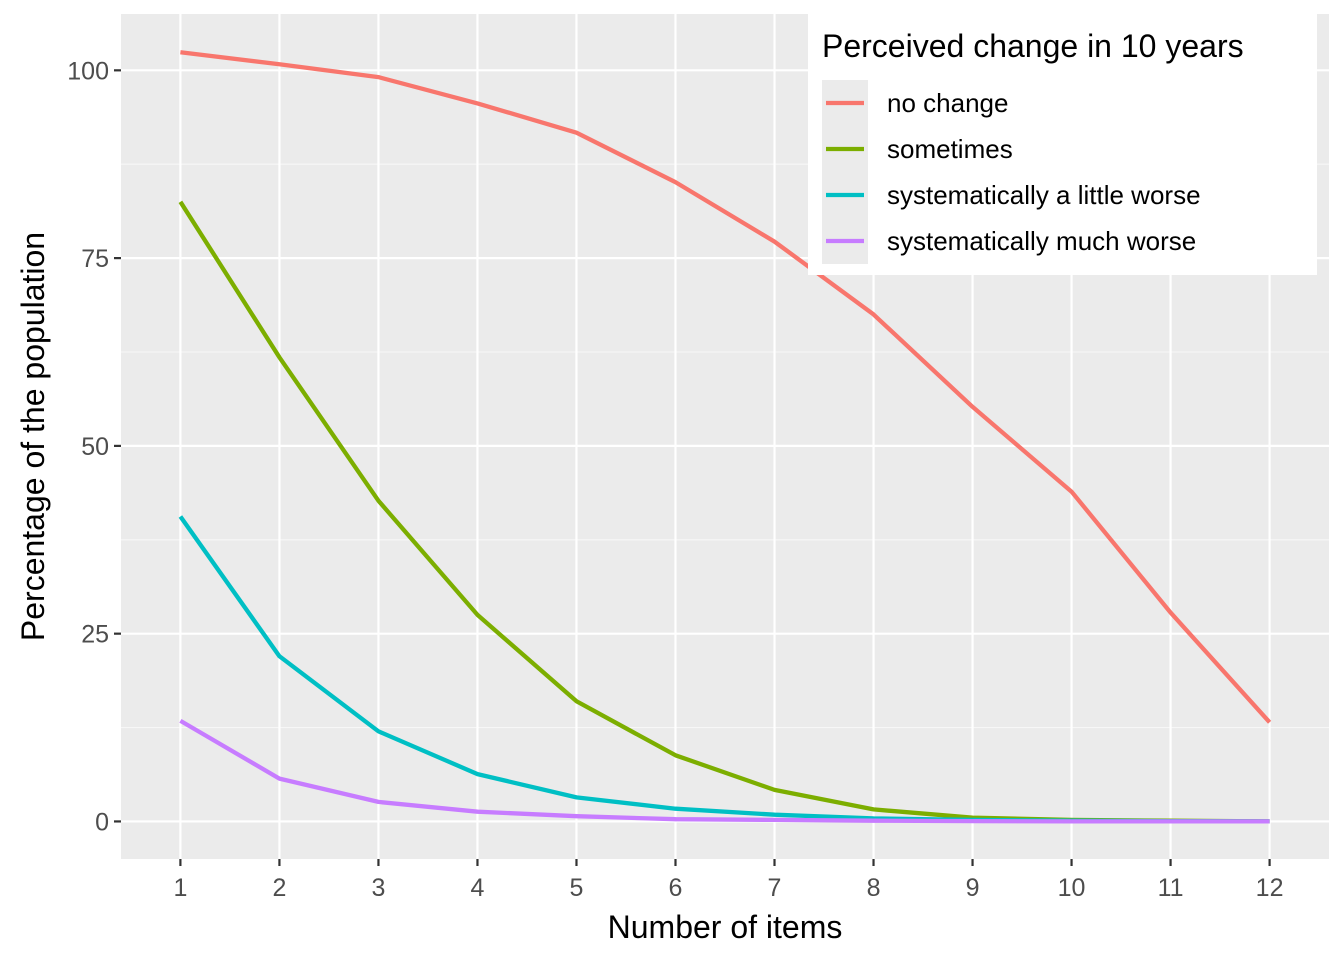  What do you see at coordinates (95, 635) in the screenshot?
I see `y-tick-label: 25` at bounding box center [95, 635].